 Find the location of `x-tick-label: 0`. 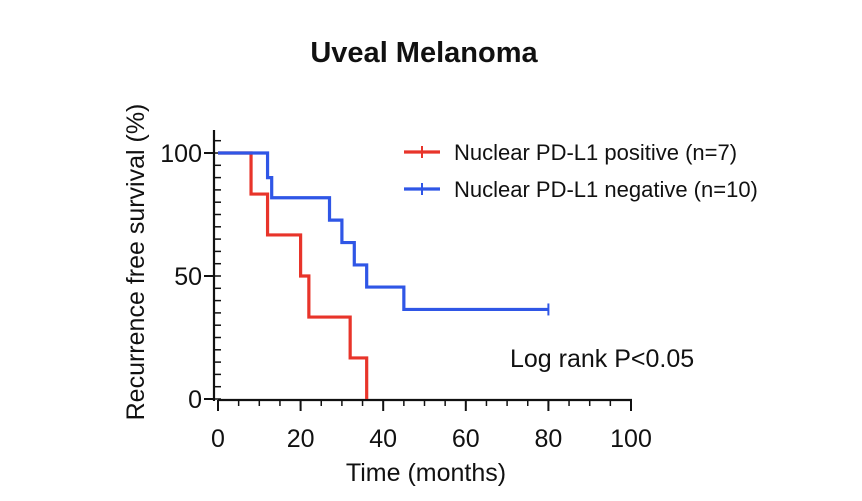

x-tick-label: 0 is located at coordinates (218, 439).